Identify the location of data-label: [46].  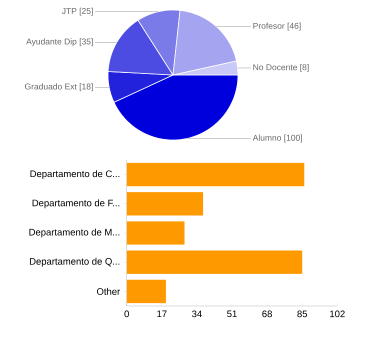
(294, 26).